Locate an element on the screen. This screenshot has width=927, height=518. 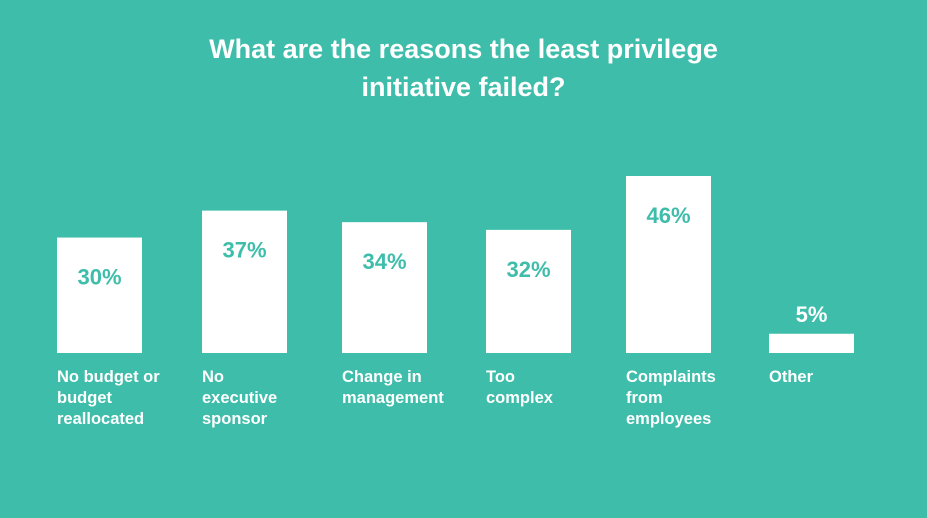
category-label-2: No executive sponsor is located at coordinates (267, 398).